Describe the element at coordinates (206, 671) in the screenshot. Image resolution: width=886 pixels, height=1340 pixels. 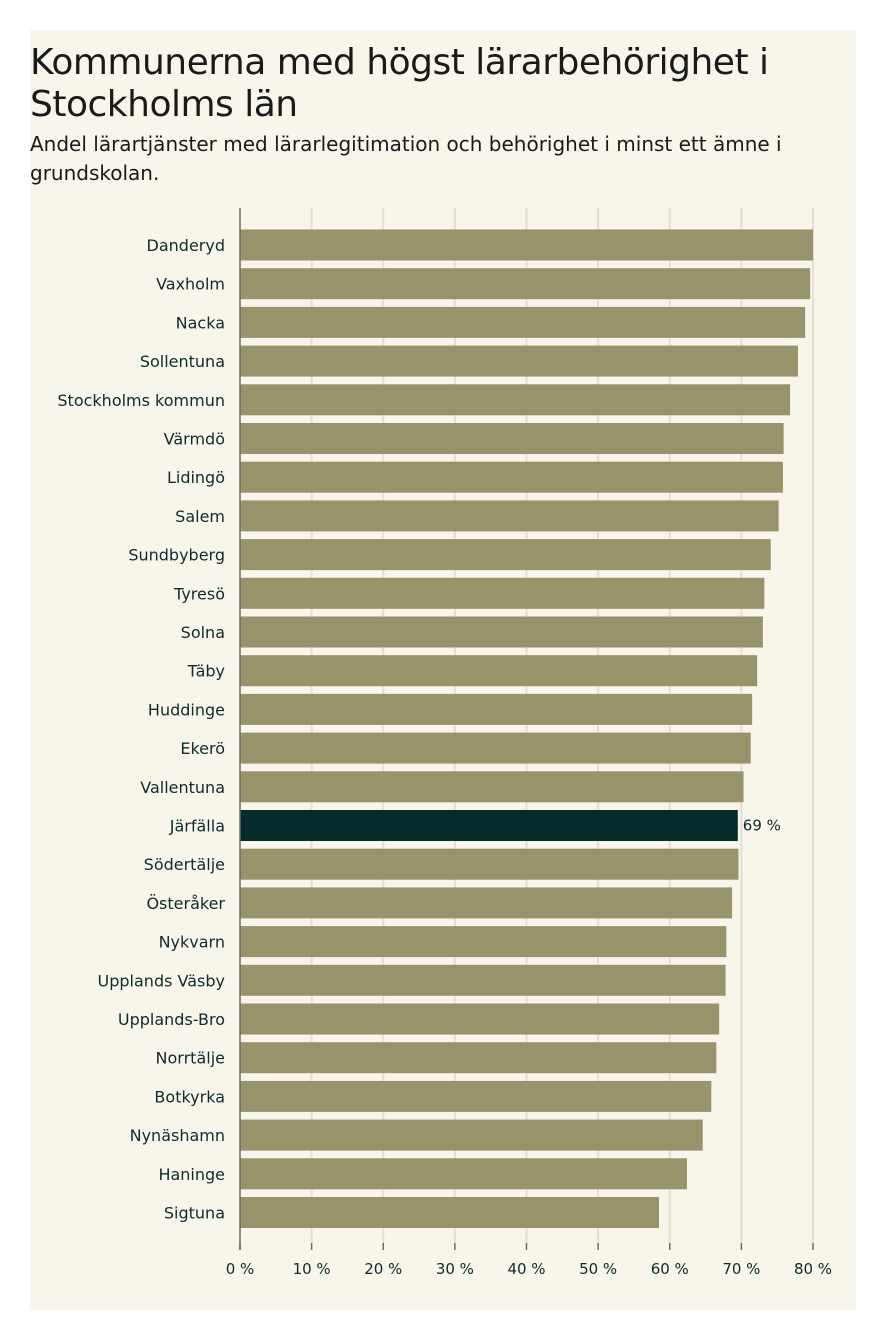
I see `category-label: Täby` at that location.